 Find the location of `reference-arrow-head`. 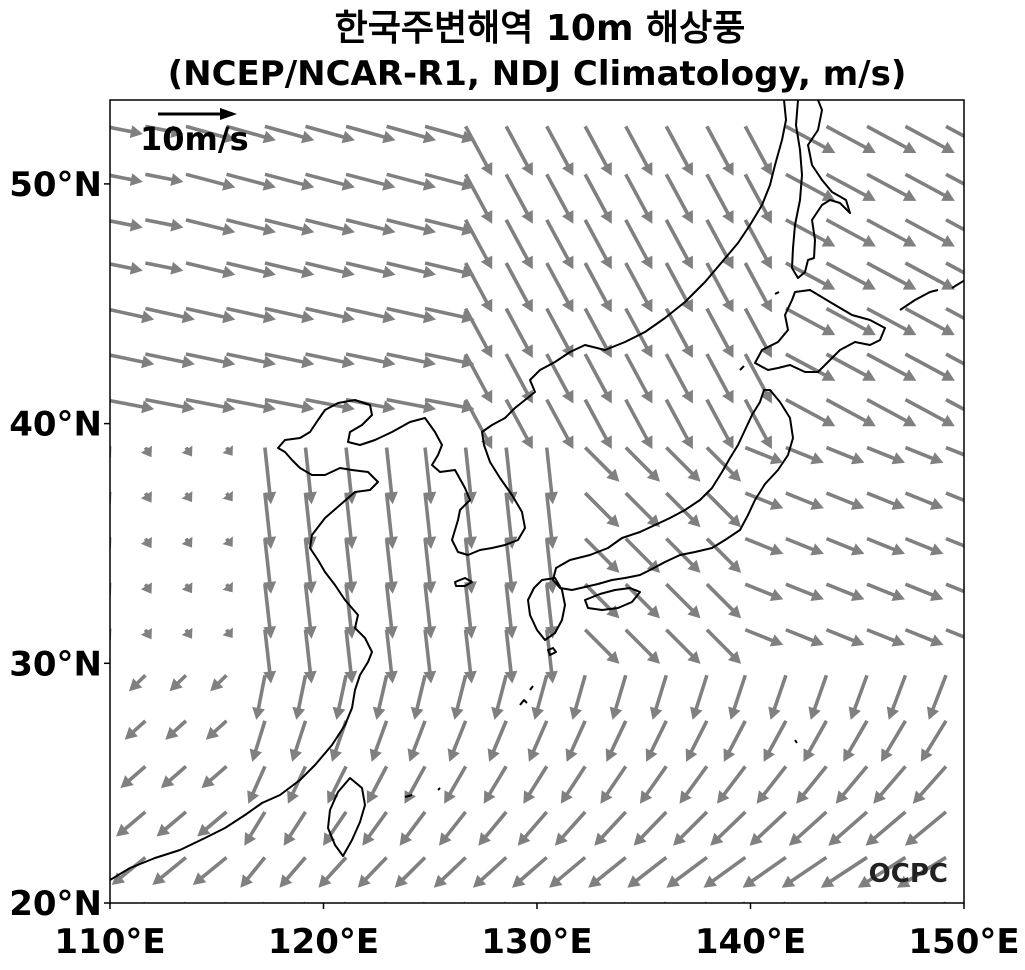

reference-arrow-head is located at coordinates (228, 114).